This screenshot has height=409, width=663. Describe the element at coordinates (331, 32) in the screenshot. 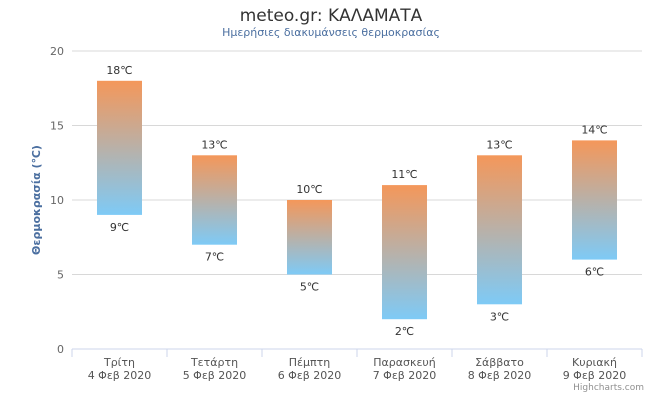

I see `chart-subtitle: Ημερήσιες διακυμάνσεις θερμοκρασίας` at that location.